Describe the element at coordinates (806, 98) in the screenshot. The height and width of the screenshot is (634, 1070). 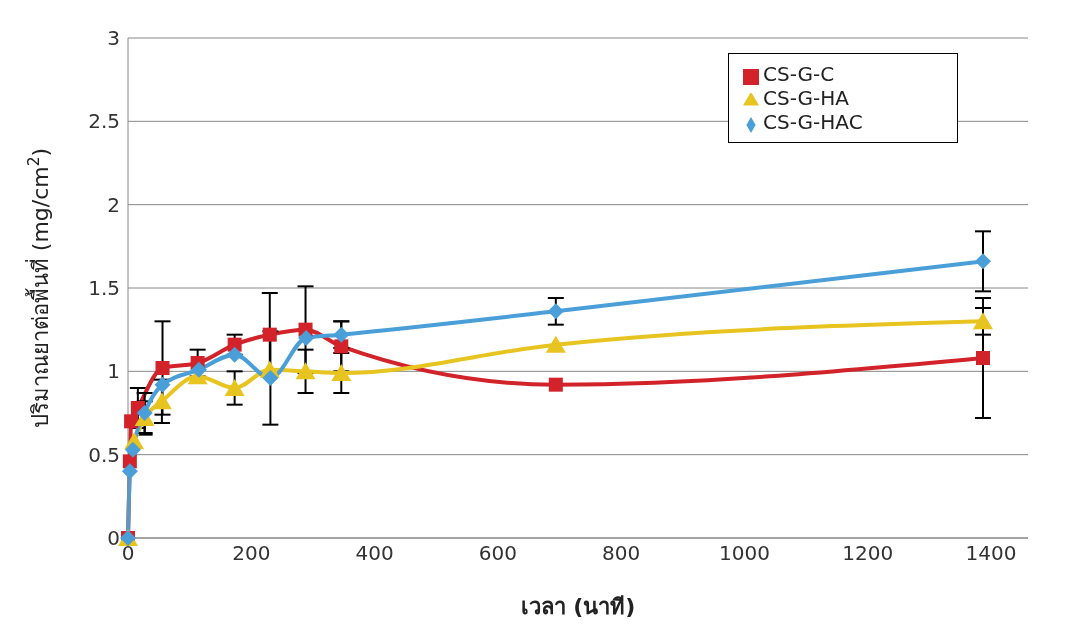
I see `legend-label: CS-G-HA` at that location.